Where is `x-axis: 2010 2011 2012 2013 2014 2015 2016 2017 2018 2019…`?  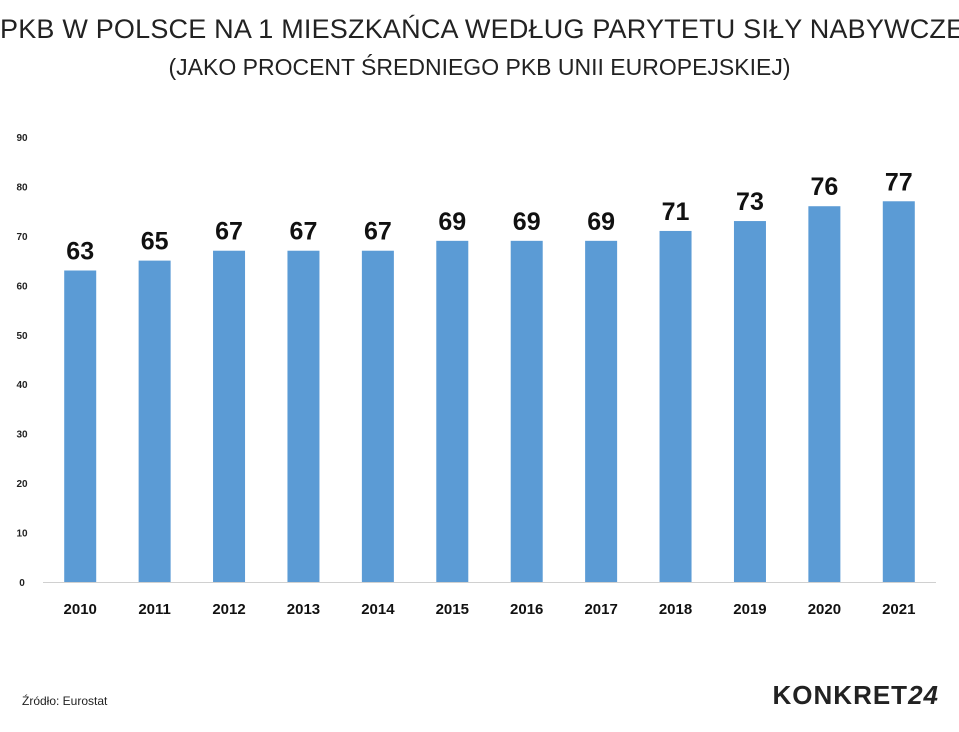 x-axis: 2010 2011 2012 2013 2014 2015 2016 2017 2018 2019… is located at coordinates (489, 600).